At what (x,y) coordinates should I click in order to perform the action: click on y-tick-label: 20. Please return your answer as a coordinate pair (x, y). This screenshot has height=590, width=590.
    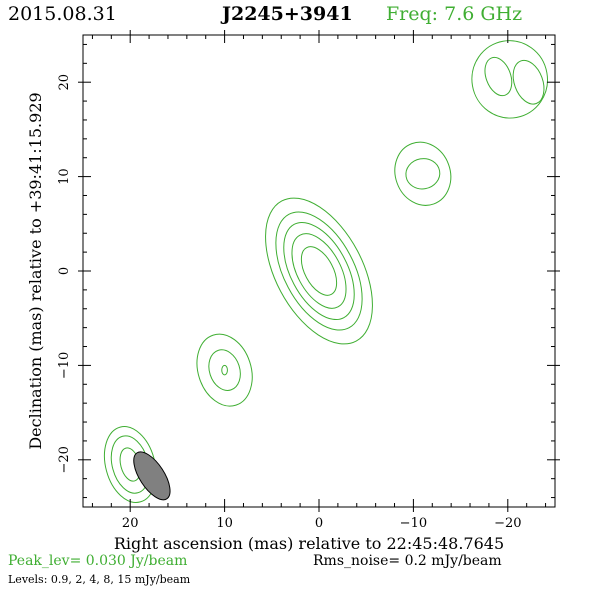
    Looking at the image, I should click on (64, 82).